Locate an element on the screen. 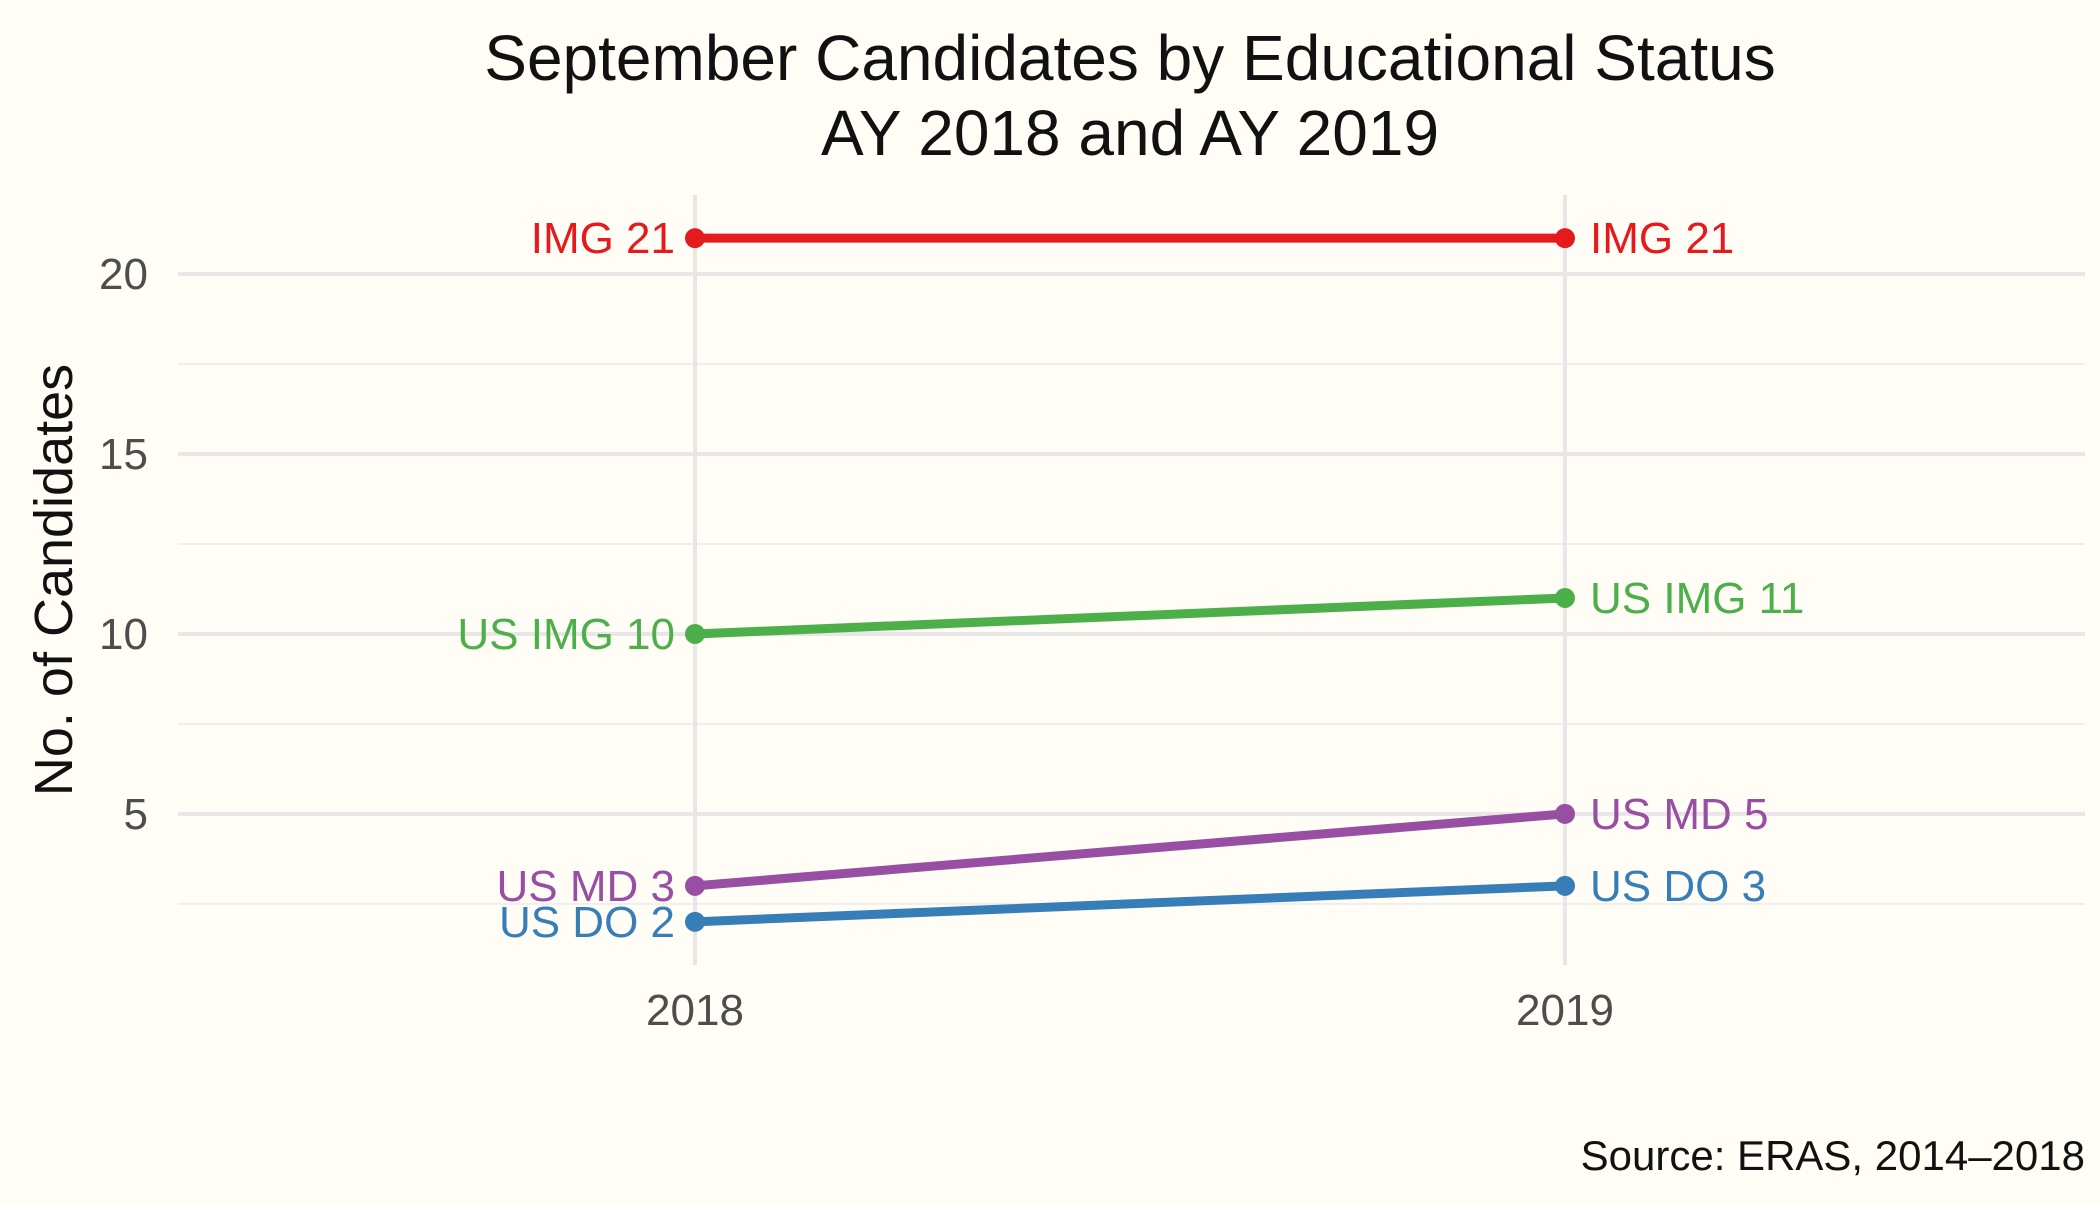 The height and width of the screenshot is (1205, 2100). series-label-left-us-img: US IMG 10 is located at coordinates (566, 634).